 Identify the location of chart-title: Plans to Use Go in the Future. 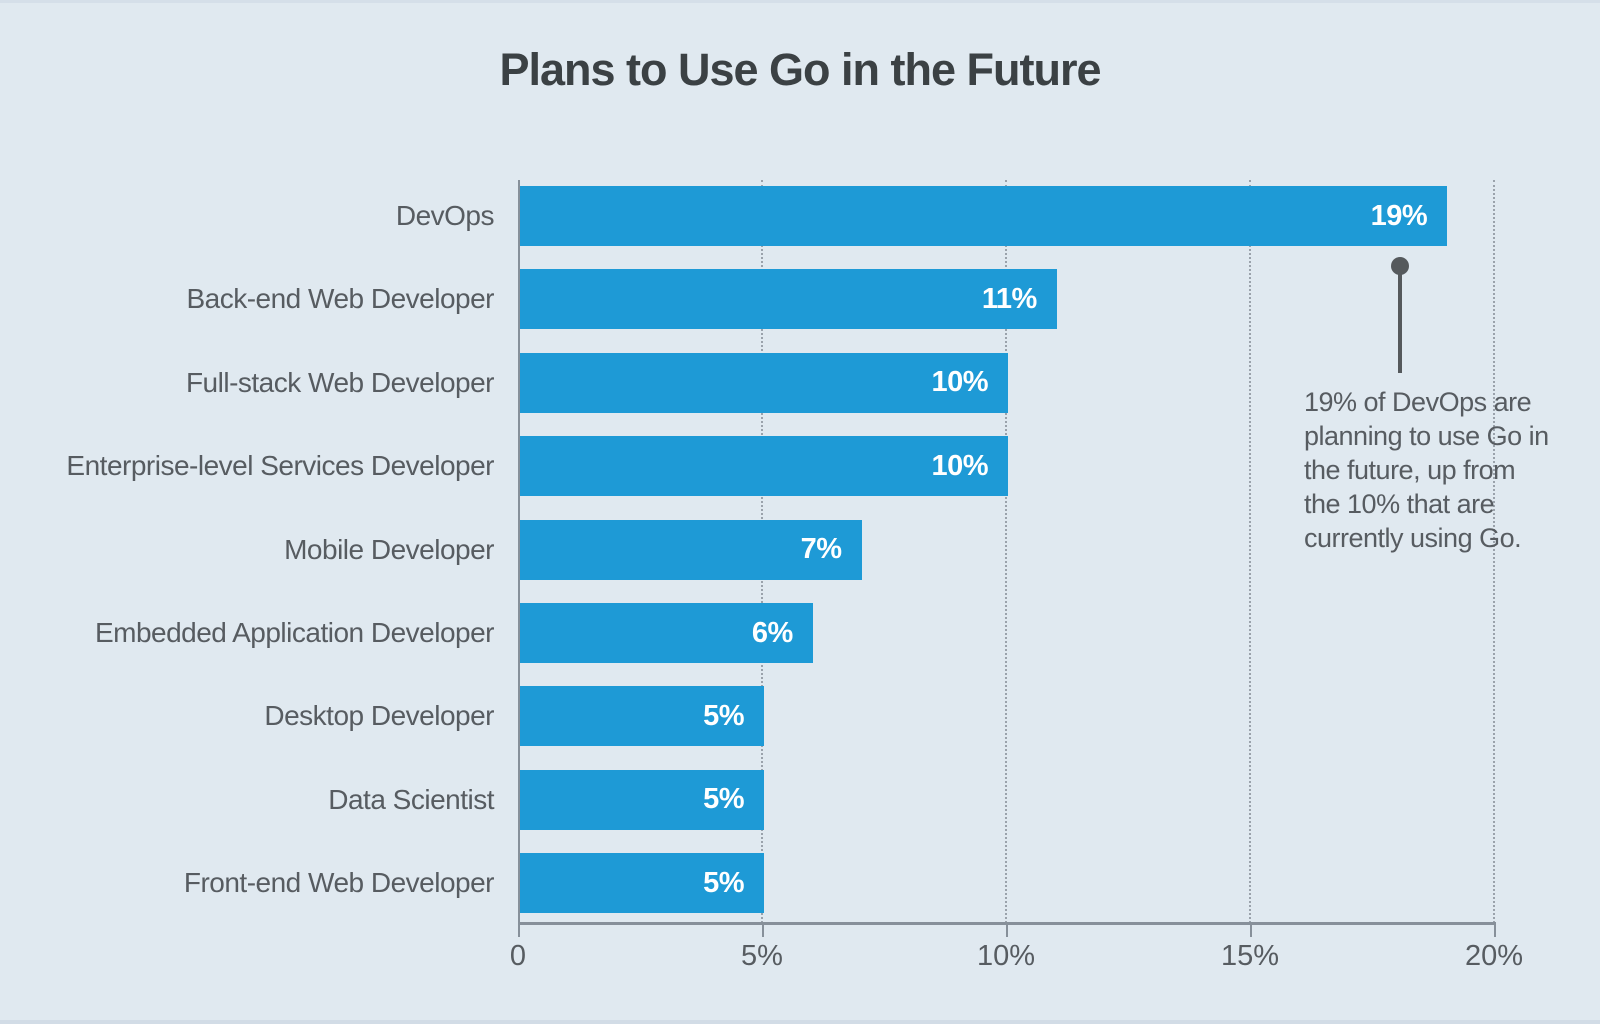
(800, 69).